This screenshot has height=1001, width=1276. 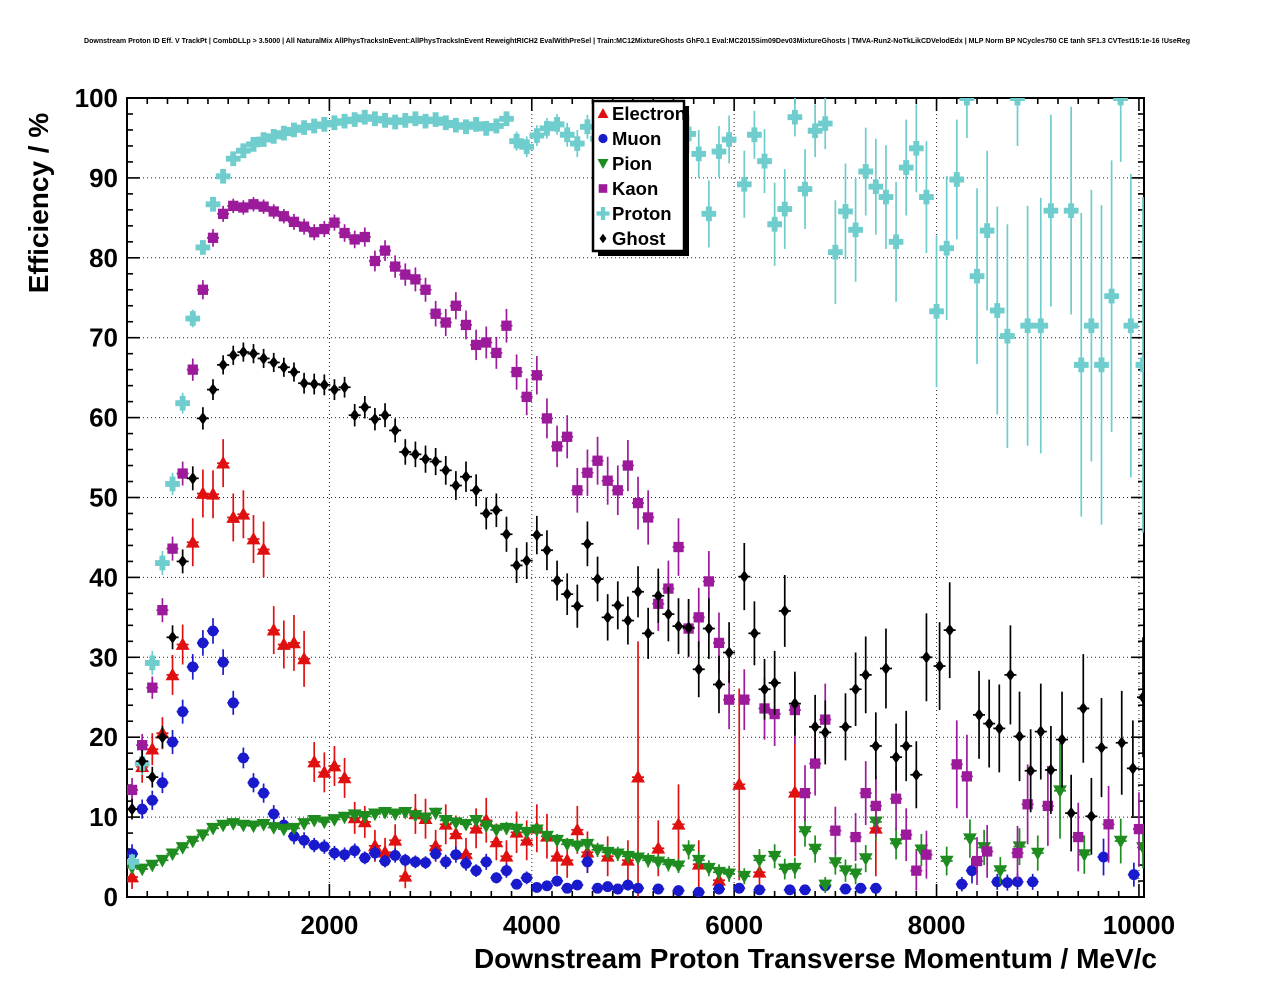 I want to click on y-tick-label: 0, so click(x=111, y=897).